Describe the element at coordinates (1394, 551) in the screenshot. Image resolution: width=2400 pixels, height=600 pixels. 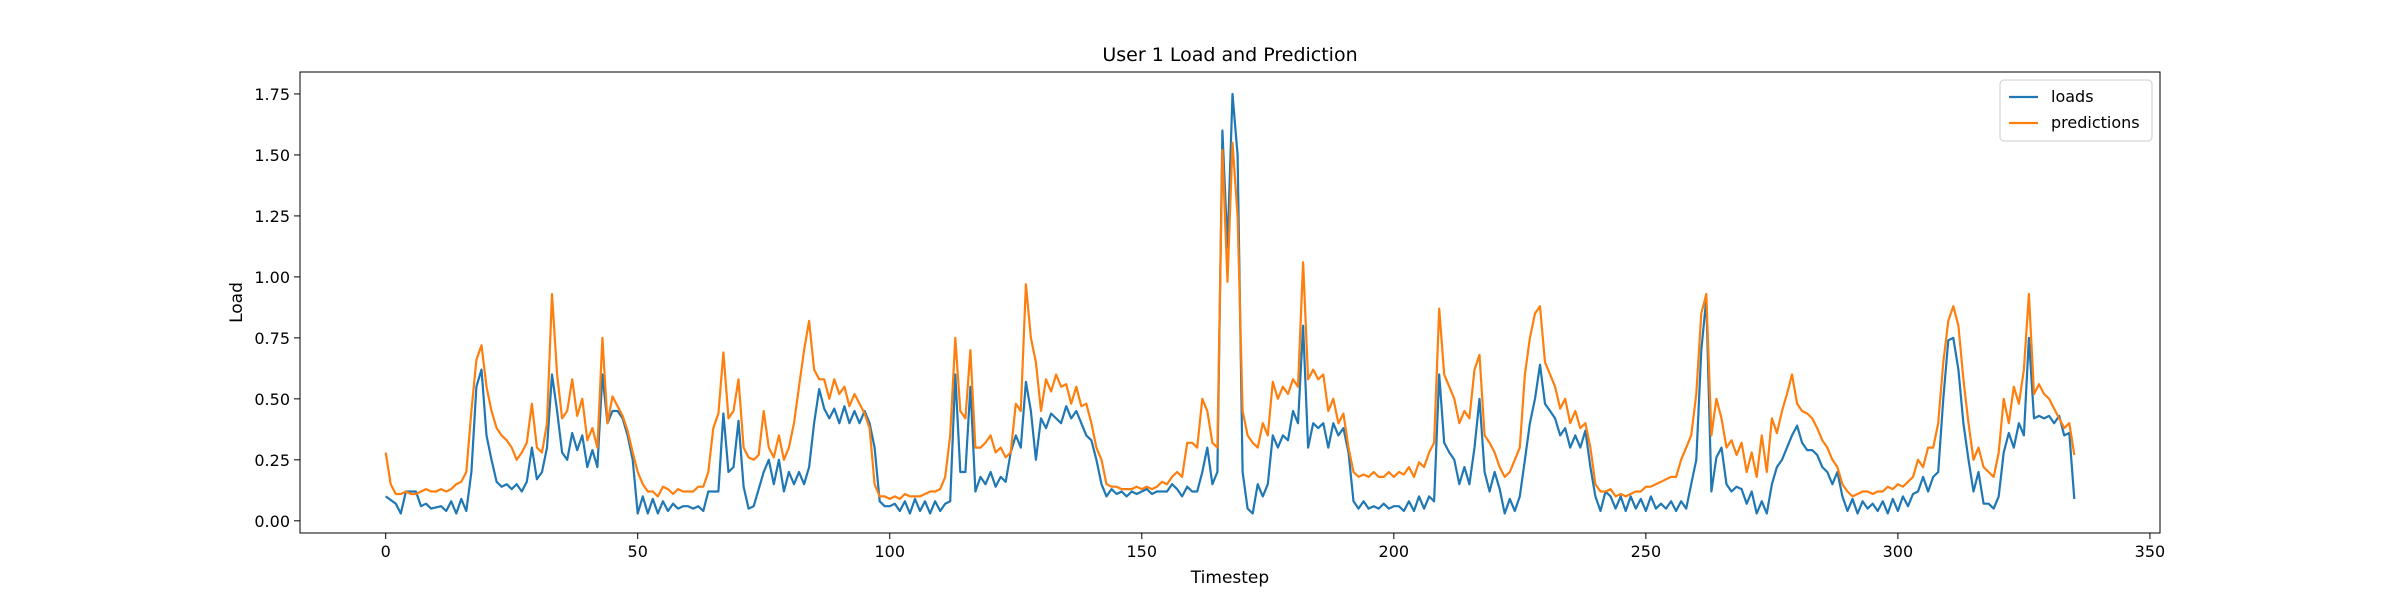
I see `x-tick-label: 200` at that location.